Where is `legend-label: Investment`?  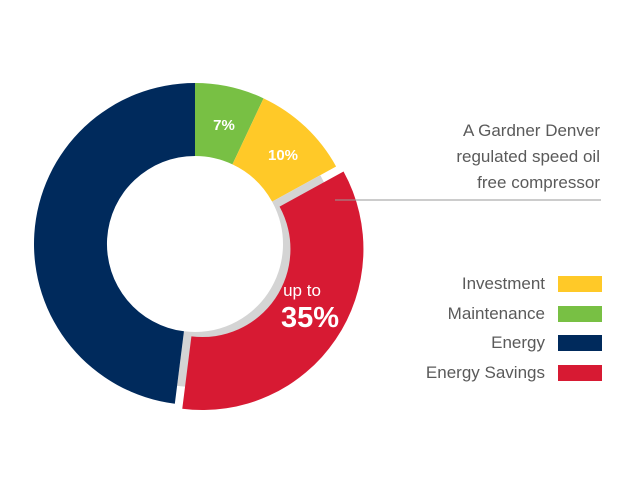
legend-label: Investment is located at coordinates (503, 283).